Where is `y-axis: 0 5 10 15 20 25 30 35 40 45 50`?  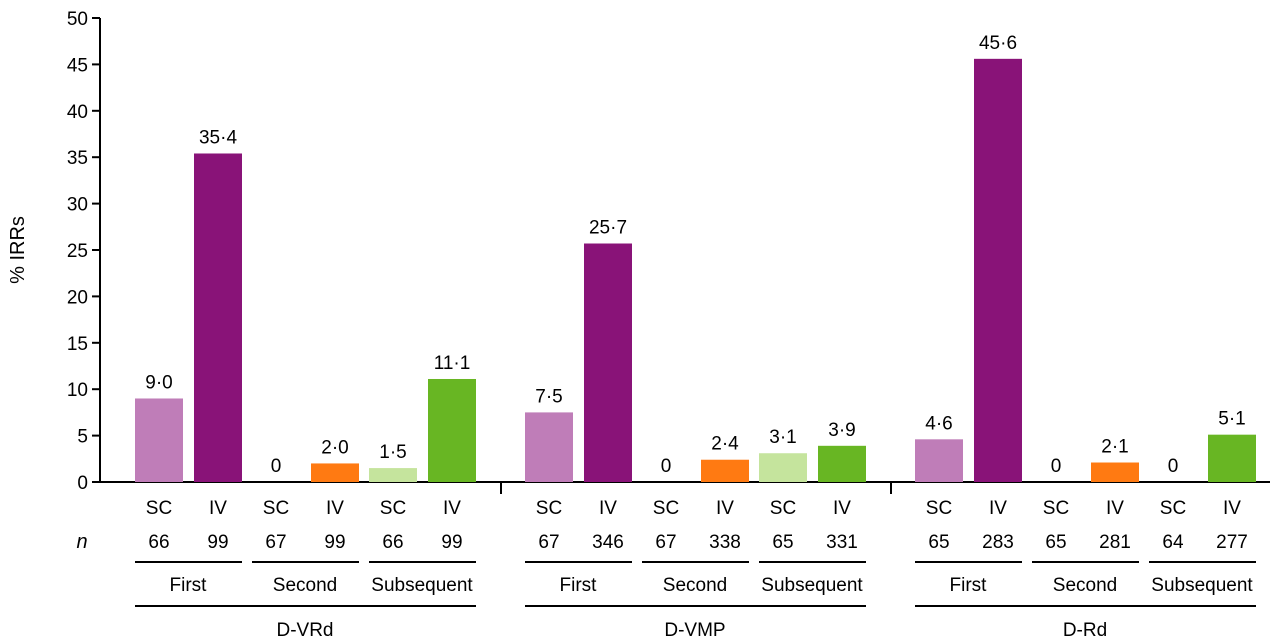
y-axis: 0 5 10 15 20 25 30 35 40 45 50 is located at coordinates (84, 251).